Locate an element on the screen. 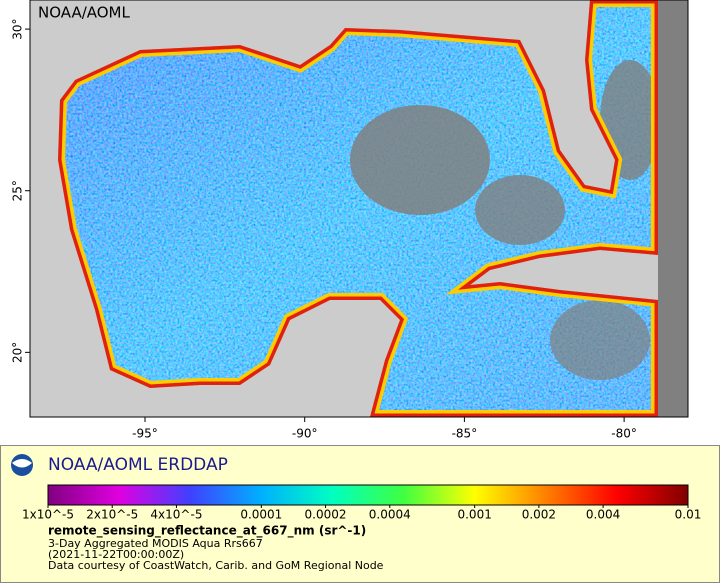 The height and width of the screenshot is (583, 720). map-label: NOAA/AOML is located at coordinates (84, 13).